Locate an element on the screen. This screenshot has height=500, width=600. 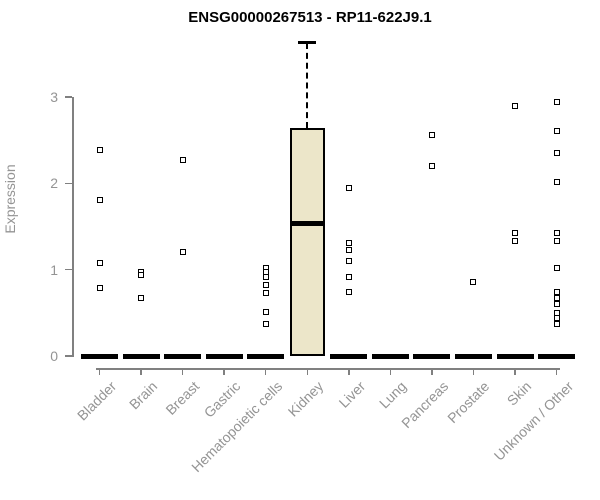
whisker is located at coordinates (307, 85).